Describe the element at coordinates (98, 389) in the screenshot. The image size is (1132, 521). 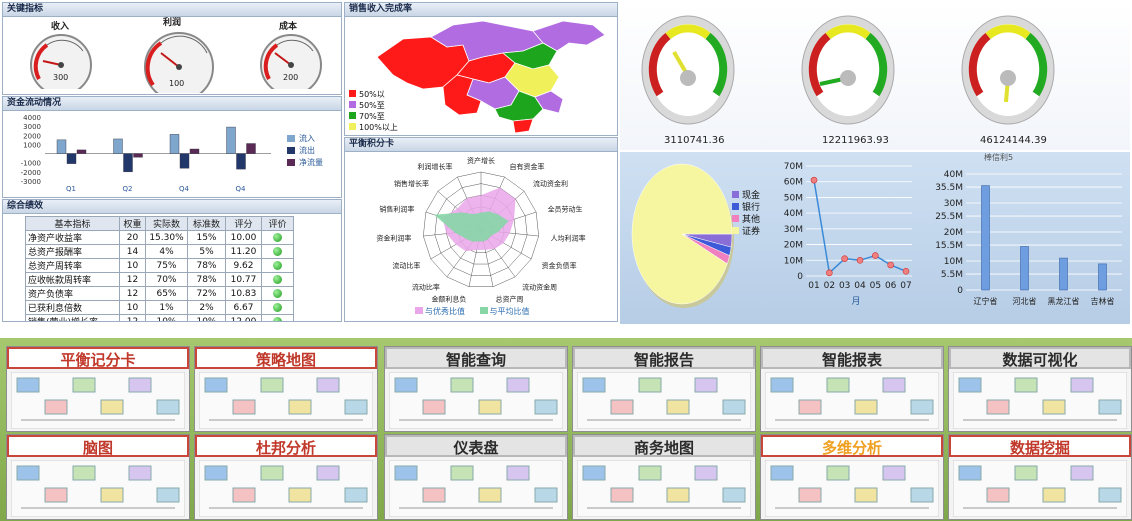
I see `feature-tile: 平衡记分卡` at that location.